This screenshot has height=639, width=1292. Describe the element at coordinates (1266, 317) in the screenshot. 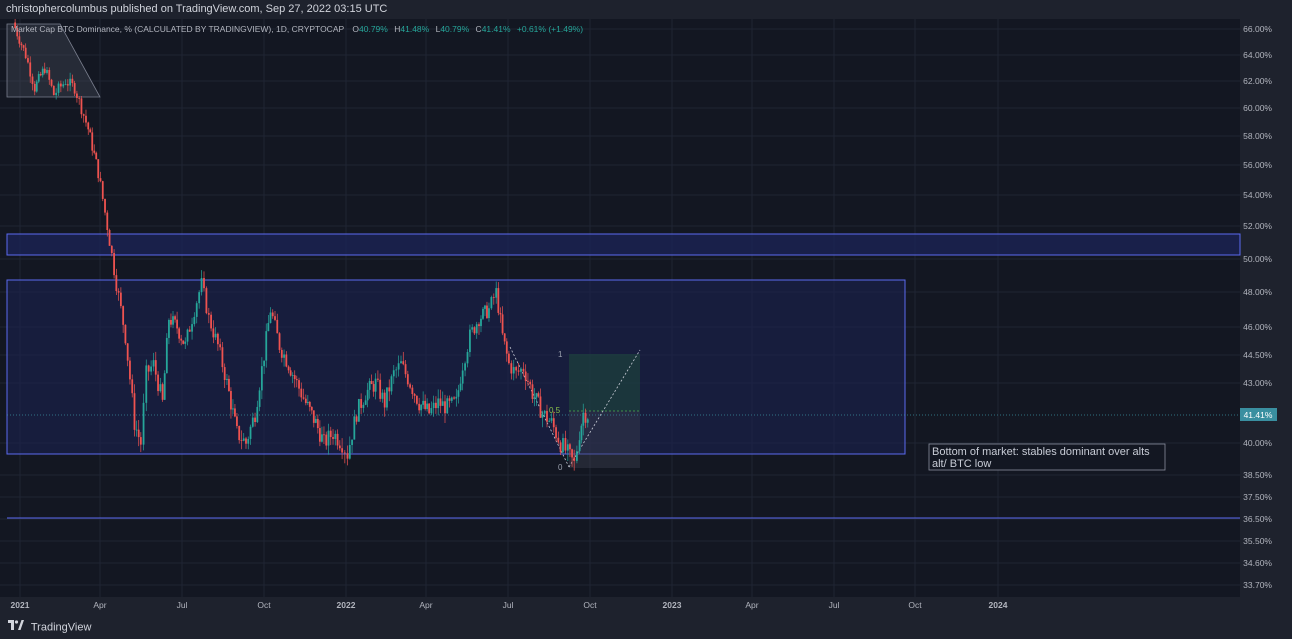

I see `price-axis` at that location.